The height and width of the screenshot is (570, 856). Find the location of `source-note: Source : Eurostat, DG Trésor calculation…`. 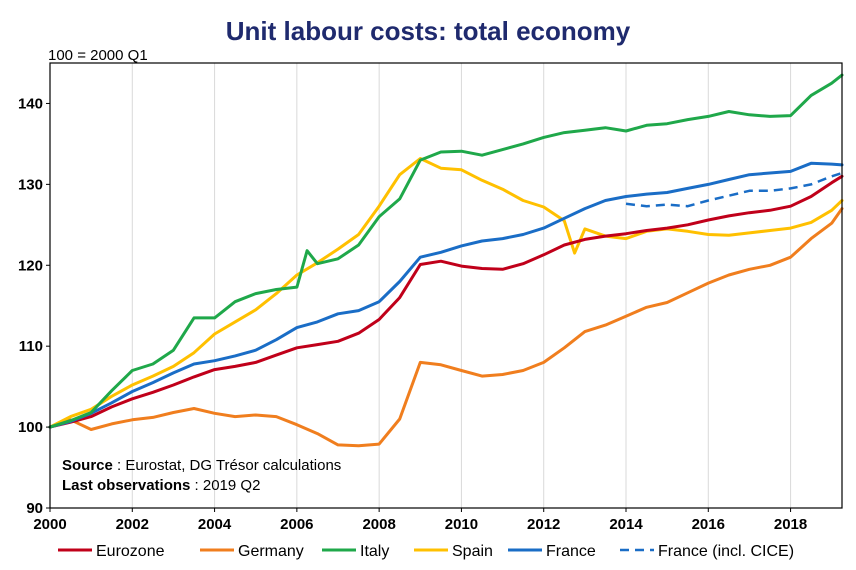

source-note: Source : Eurostat, DG Trésor calculation… is located at coordinates (201, 475).